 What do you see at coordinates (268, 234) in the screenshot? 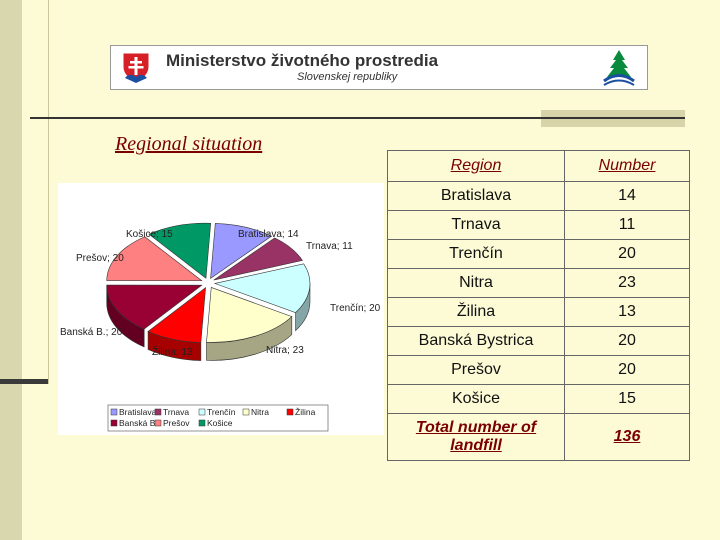
I see `data-label: Bratislava; 14` at bounding box center [268, 234].